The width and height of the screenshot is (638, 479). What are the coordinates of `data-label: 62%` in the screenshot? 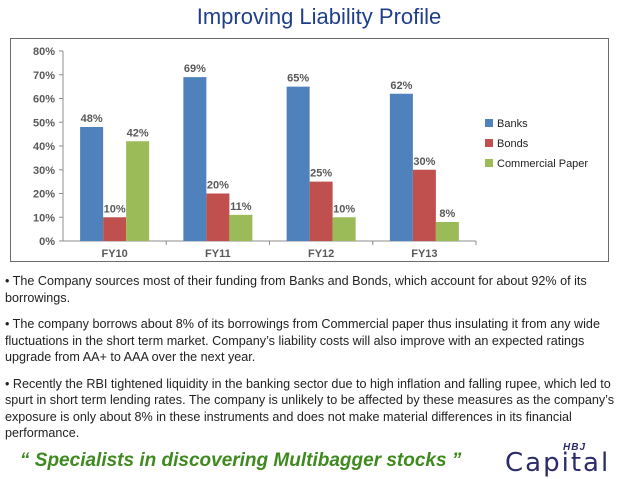 It's located at (401, 86).